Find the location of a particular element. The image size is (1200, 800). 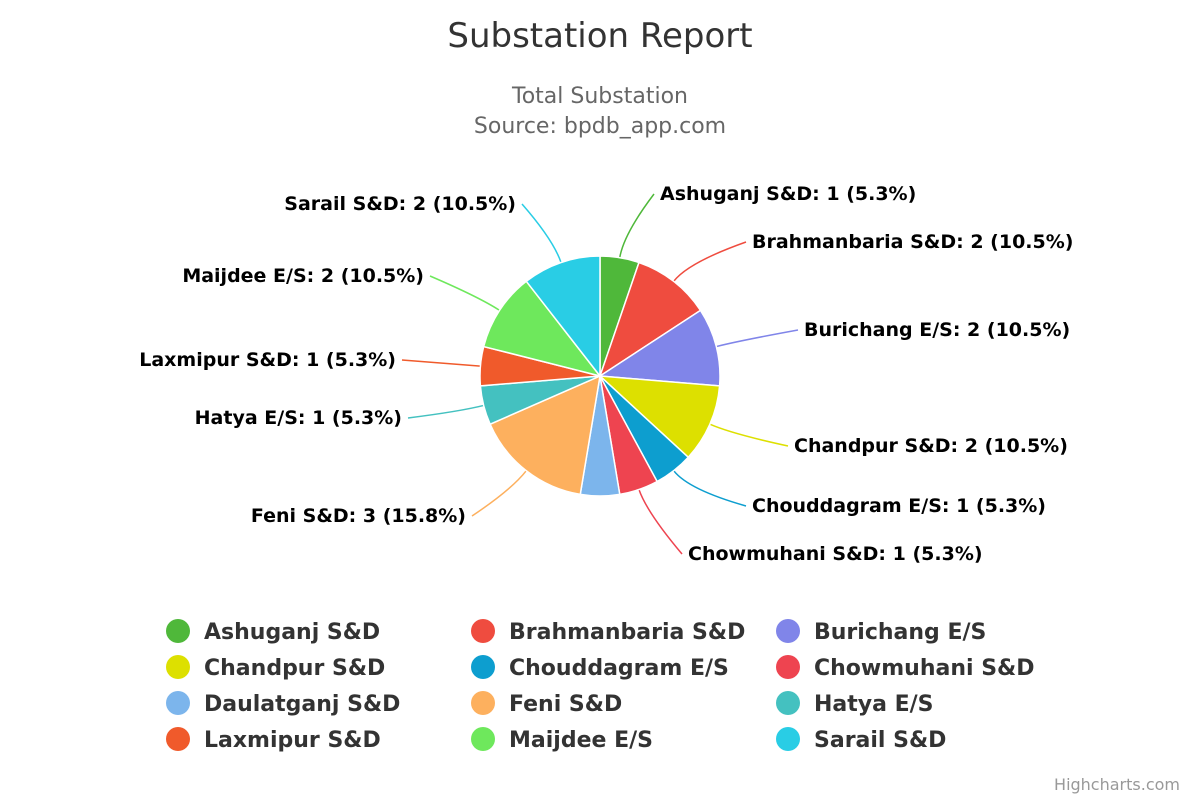

legend-item-burichang-e-s: Burichang E/S is located at coordinates (881, 632).